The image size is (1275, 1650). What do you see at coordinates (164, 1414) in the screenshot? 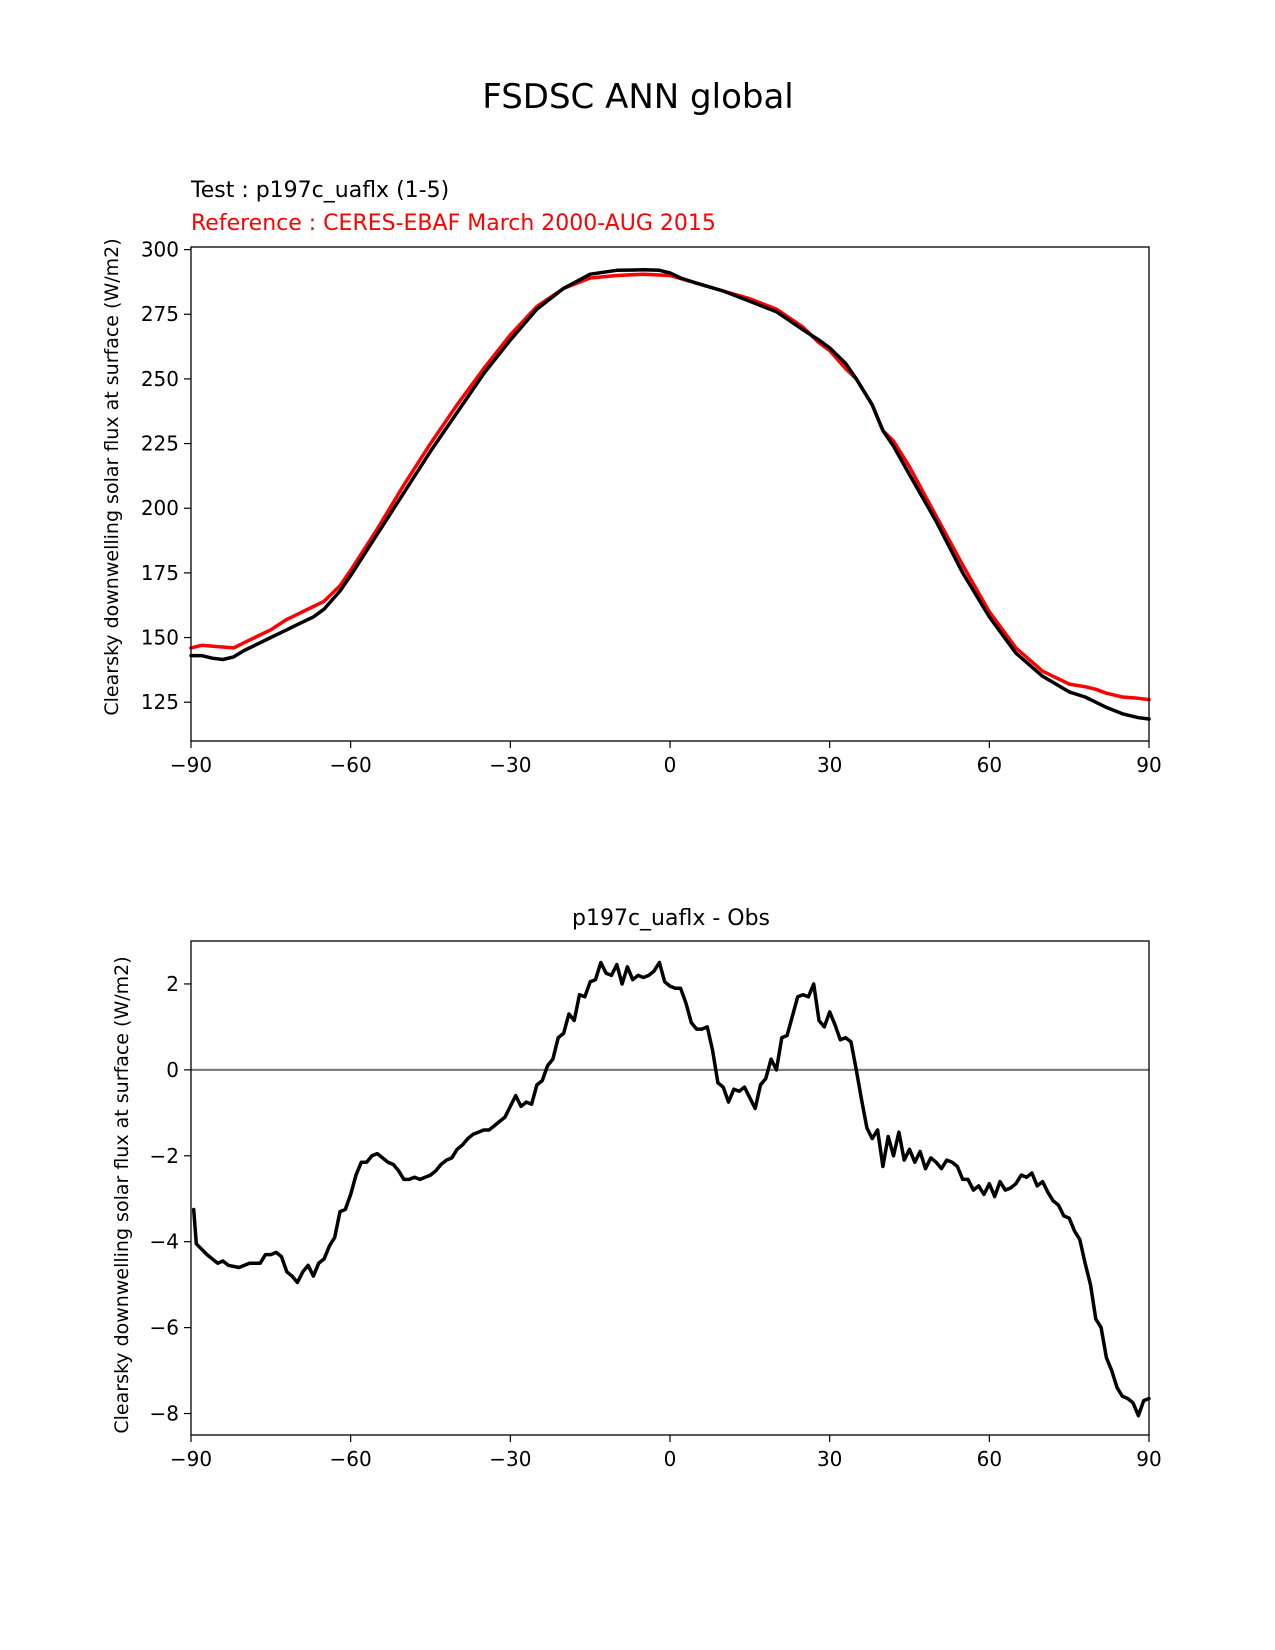
I see `y-tick-label: −8` at bounding box center [164, 1414].